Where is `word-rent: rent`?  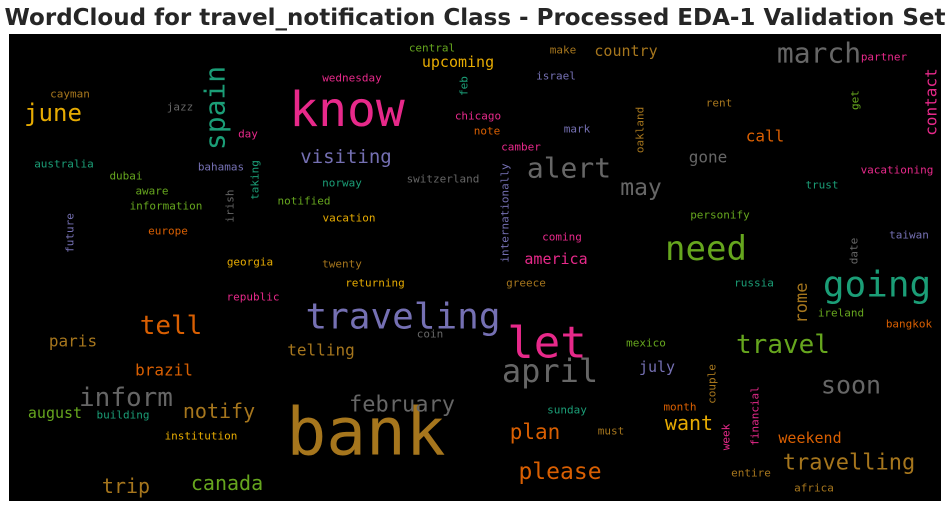 word-rent: rent is located at coordinates (719, 103).